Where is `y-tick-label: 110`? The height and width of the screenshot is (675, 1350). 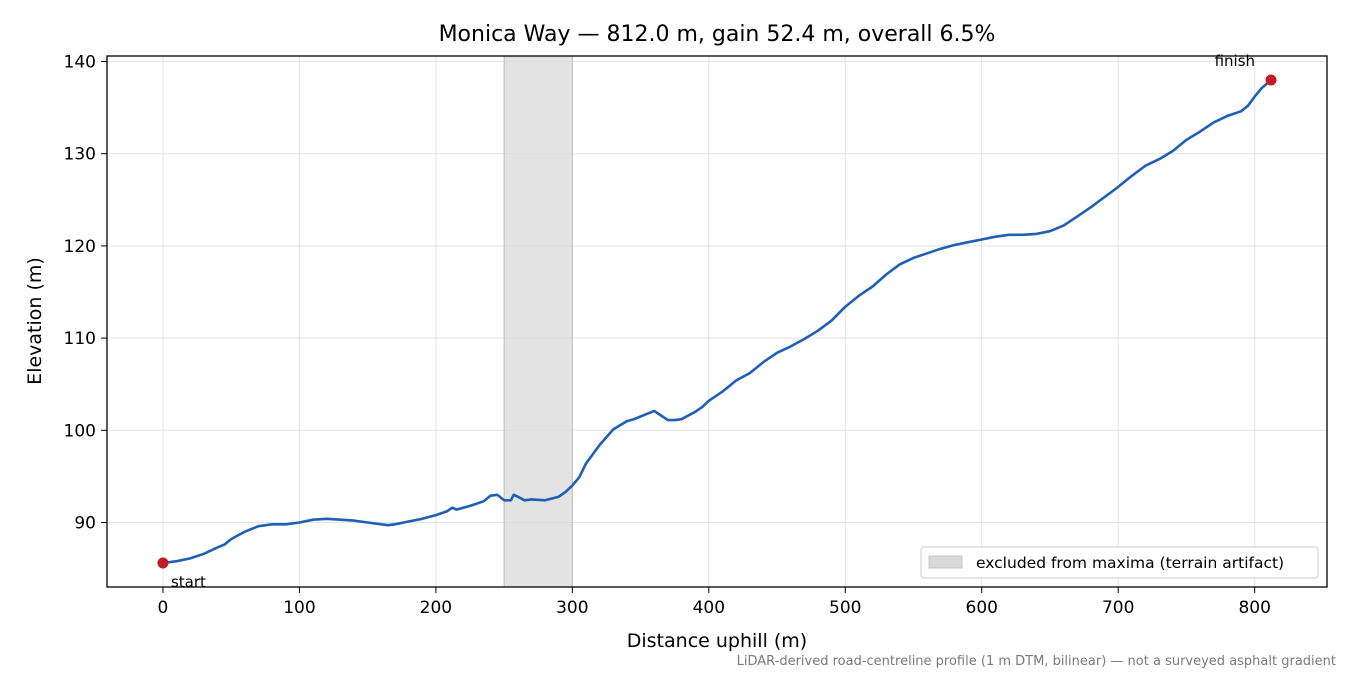
y-tick-label: 110 is located at coordinates (80, 339).